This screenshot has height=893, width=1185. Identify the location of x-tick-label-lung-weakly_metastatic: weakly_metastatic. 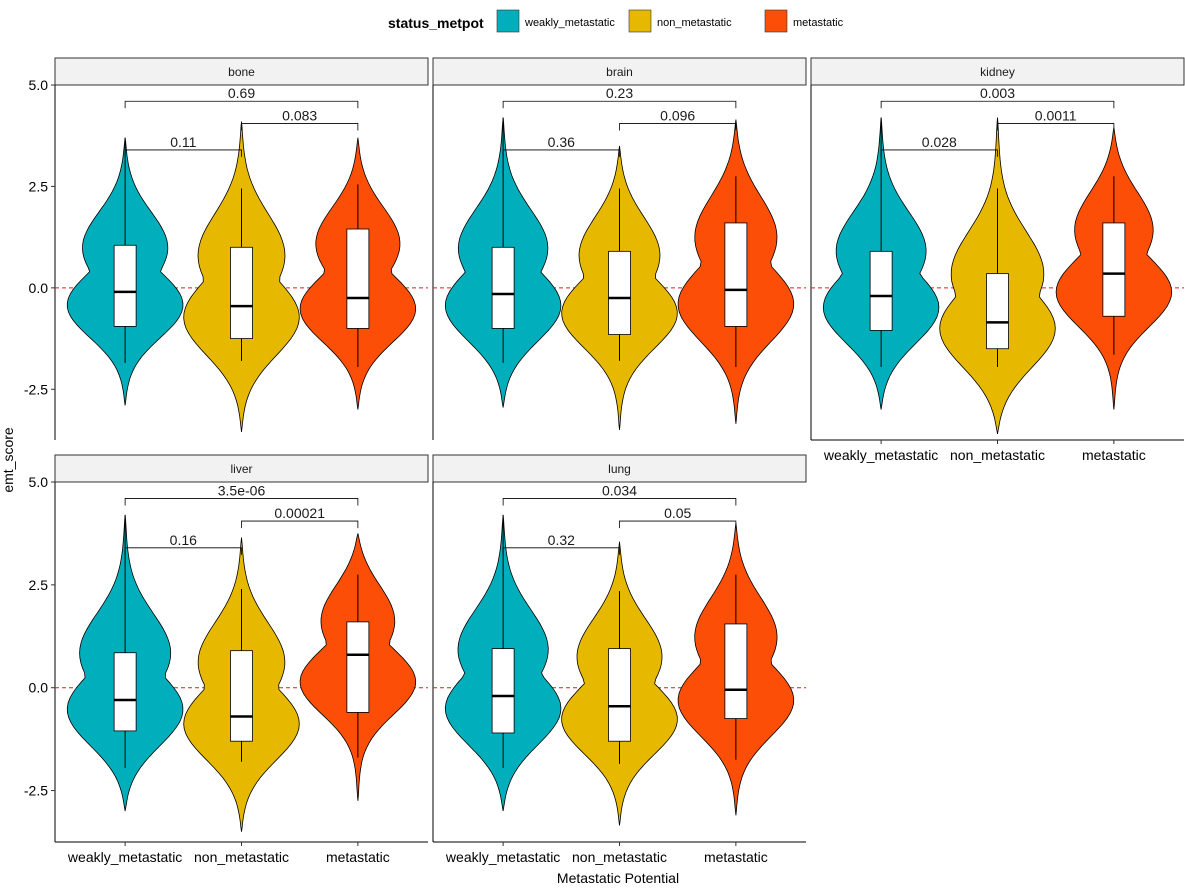
(502, 857).